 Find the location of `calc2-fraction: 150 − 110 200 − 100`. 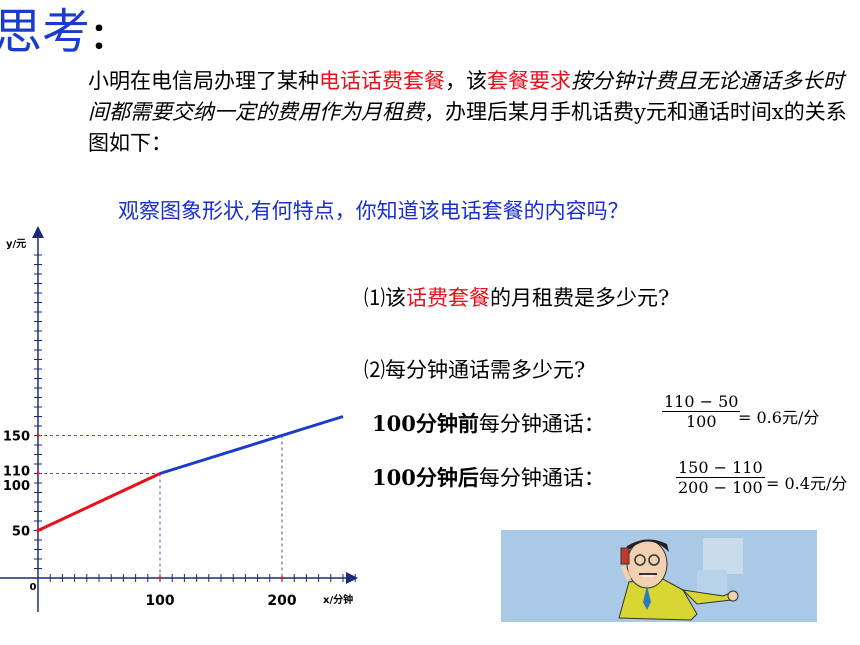

calc2-fraction: 150 − 110 200 − 100 is located at coordinates (720, 477).